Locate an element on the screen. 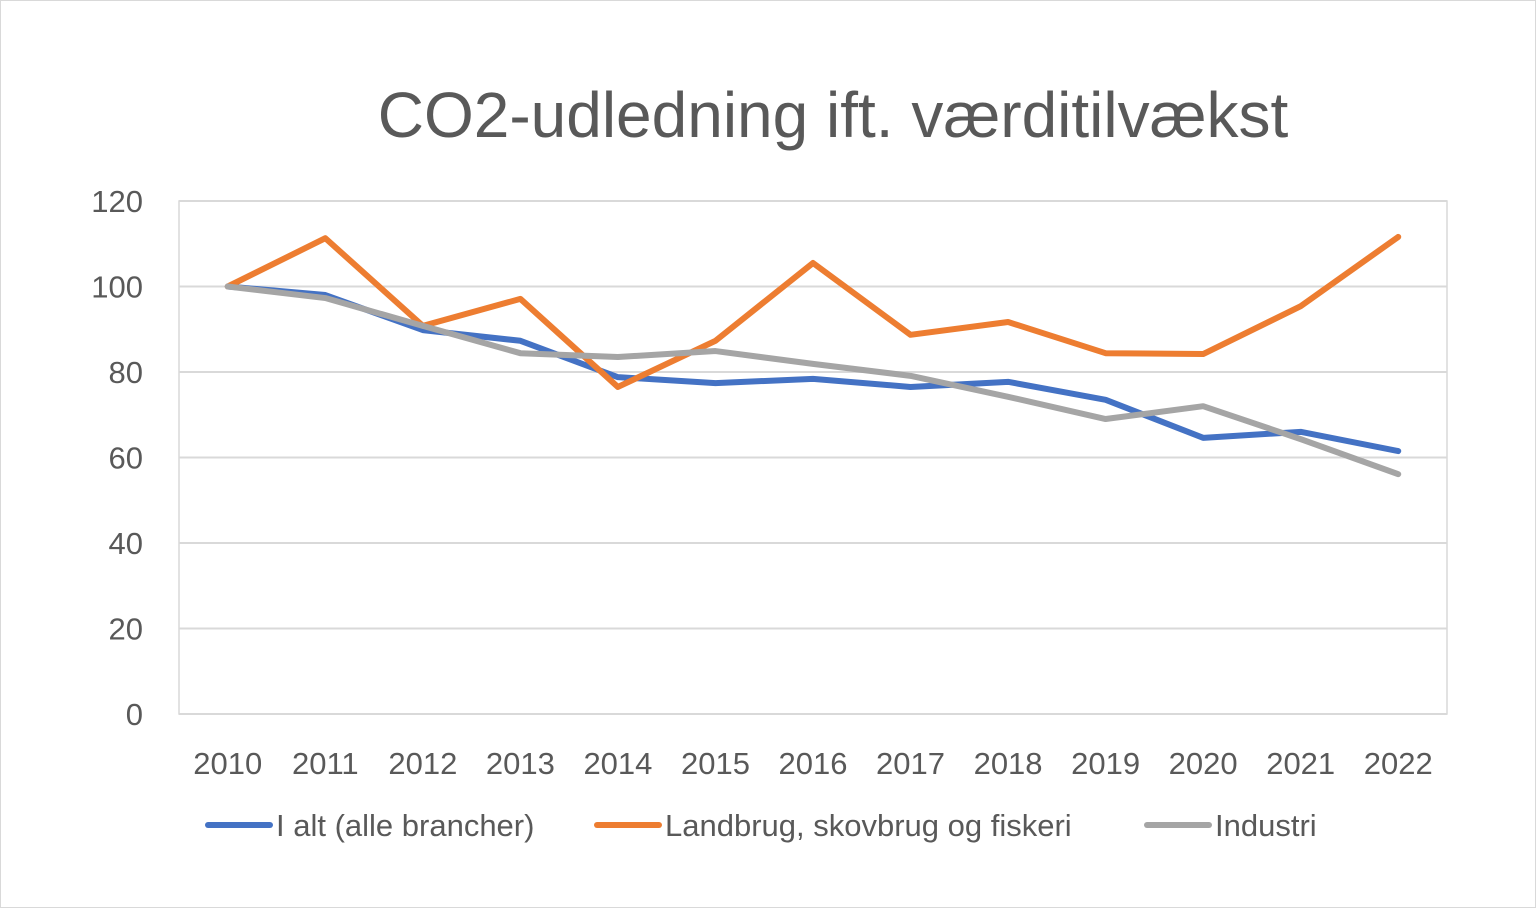 This screenshot has height=908, width=1536. y-tick-label: 100 is located at coordinates (117, 287).